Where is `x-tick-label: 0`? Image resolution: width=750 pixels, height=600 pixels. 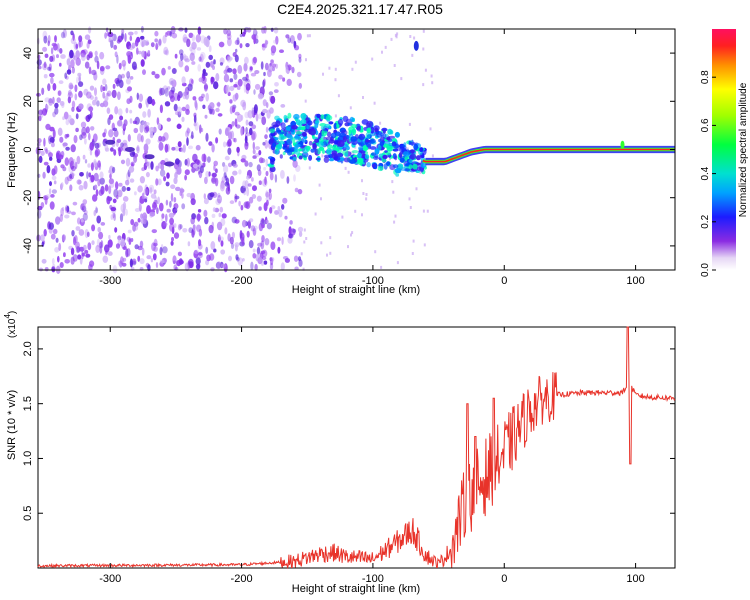 x-tick-label: 0 is located at coordinates (504, 281).